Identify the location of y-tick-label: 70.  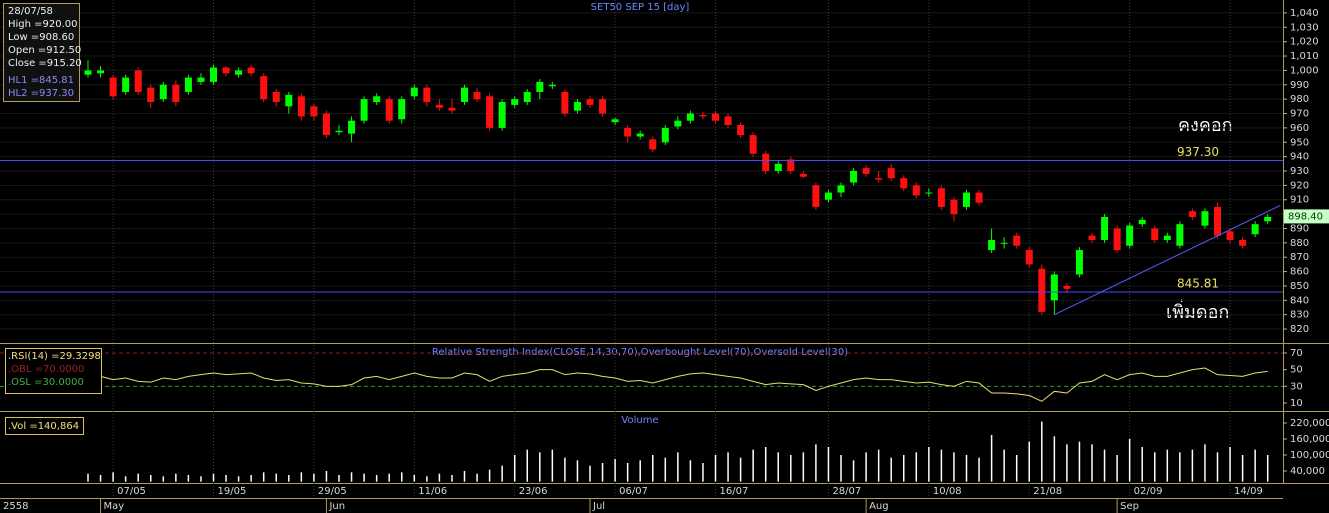
(1296, 353).